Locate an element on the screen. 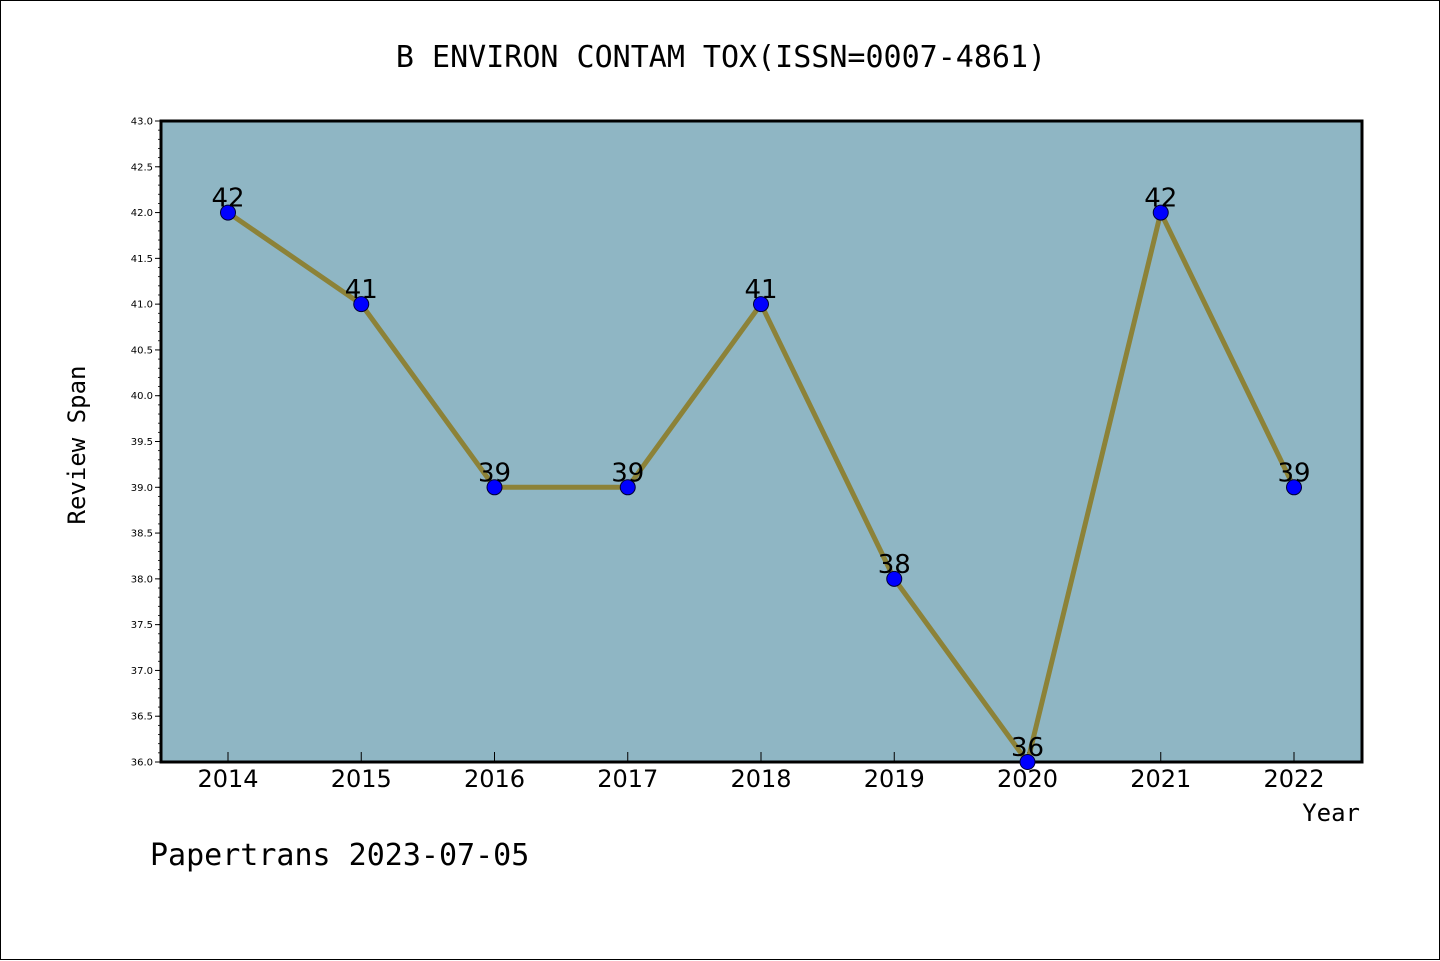 This screenshot has height=961, width=1440. y-tick-label: 39.5 is located at coordinates (142, 442).